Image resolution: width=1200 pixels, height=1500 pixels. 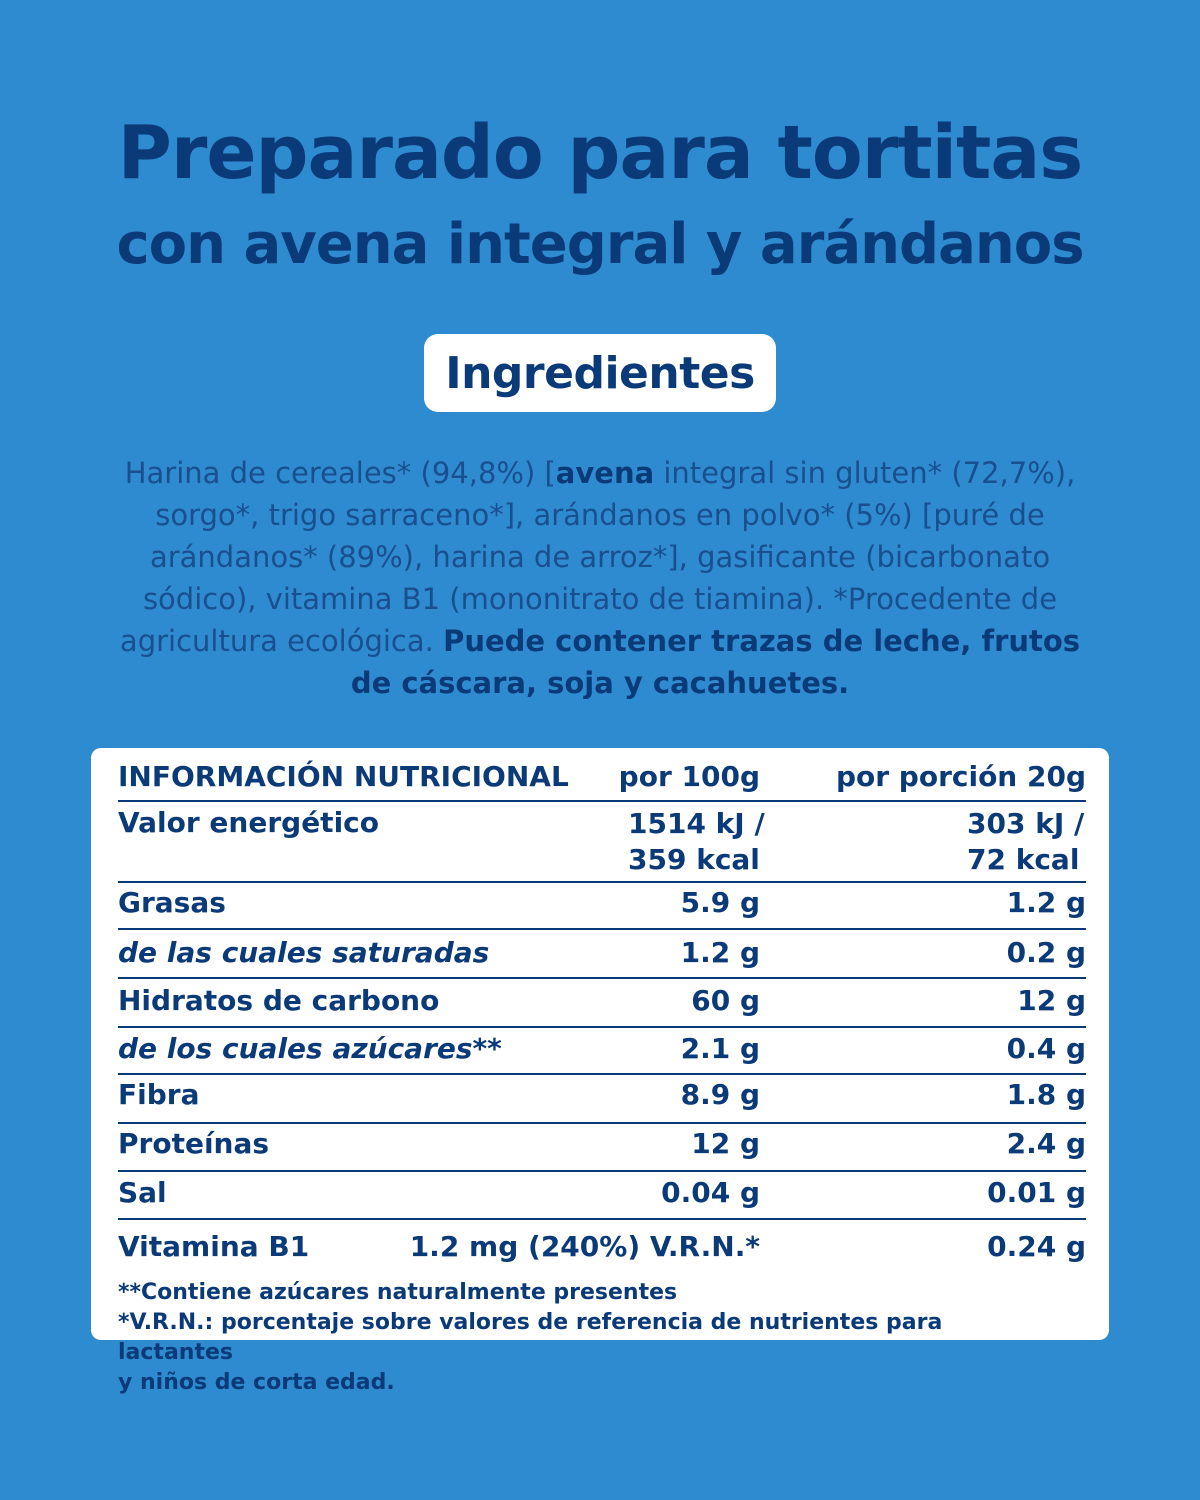 What do you see at coordinates (1046, 952) in the screenshot?
I see `row-portion: 0.2 g` at bounding box center [1046, 952].